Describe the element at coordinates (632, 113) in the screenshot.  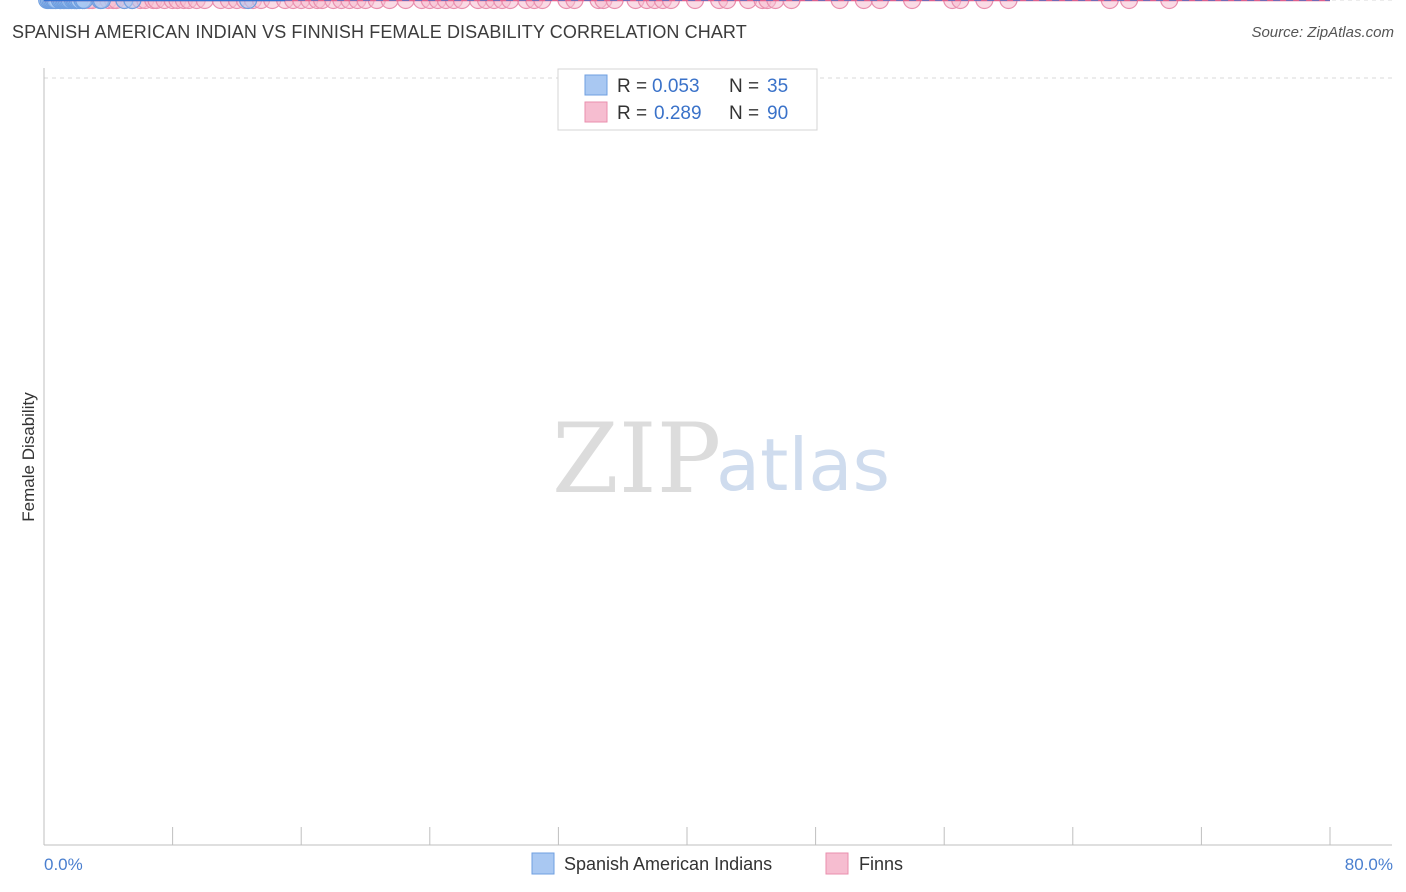
I see `legend-r-label-2: R =` at that location.